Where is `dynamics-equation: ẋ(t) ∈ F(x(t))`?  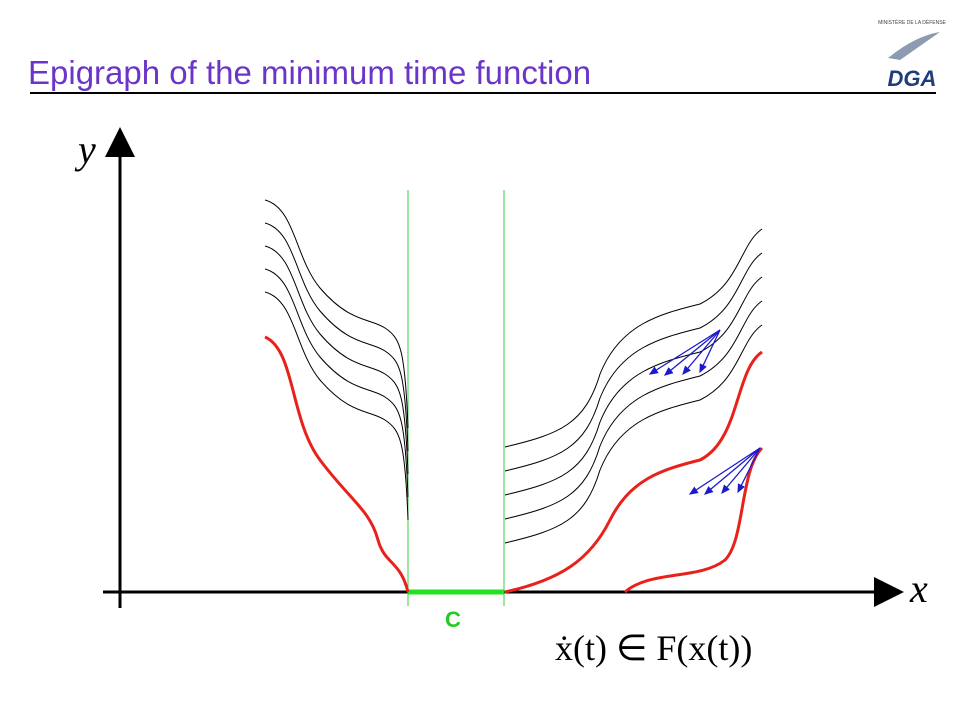 dynamics-equation: ẋ(t) ∈ F(x(t)) is located at coordinates (653, 648).